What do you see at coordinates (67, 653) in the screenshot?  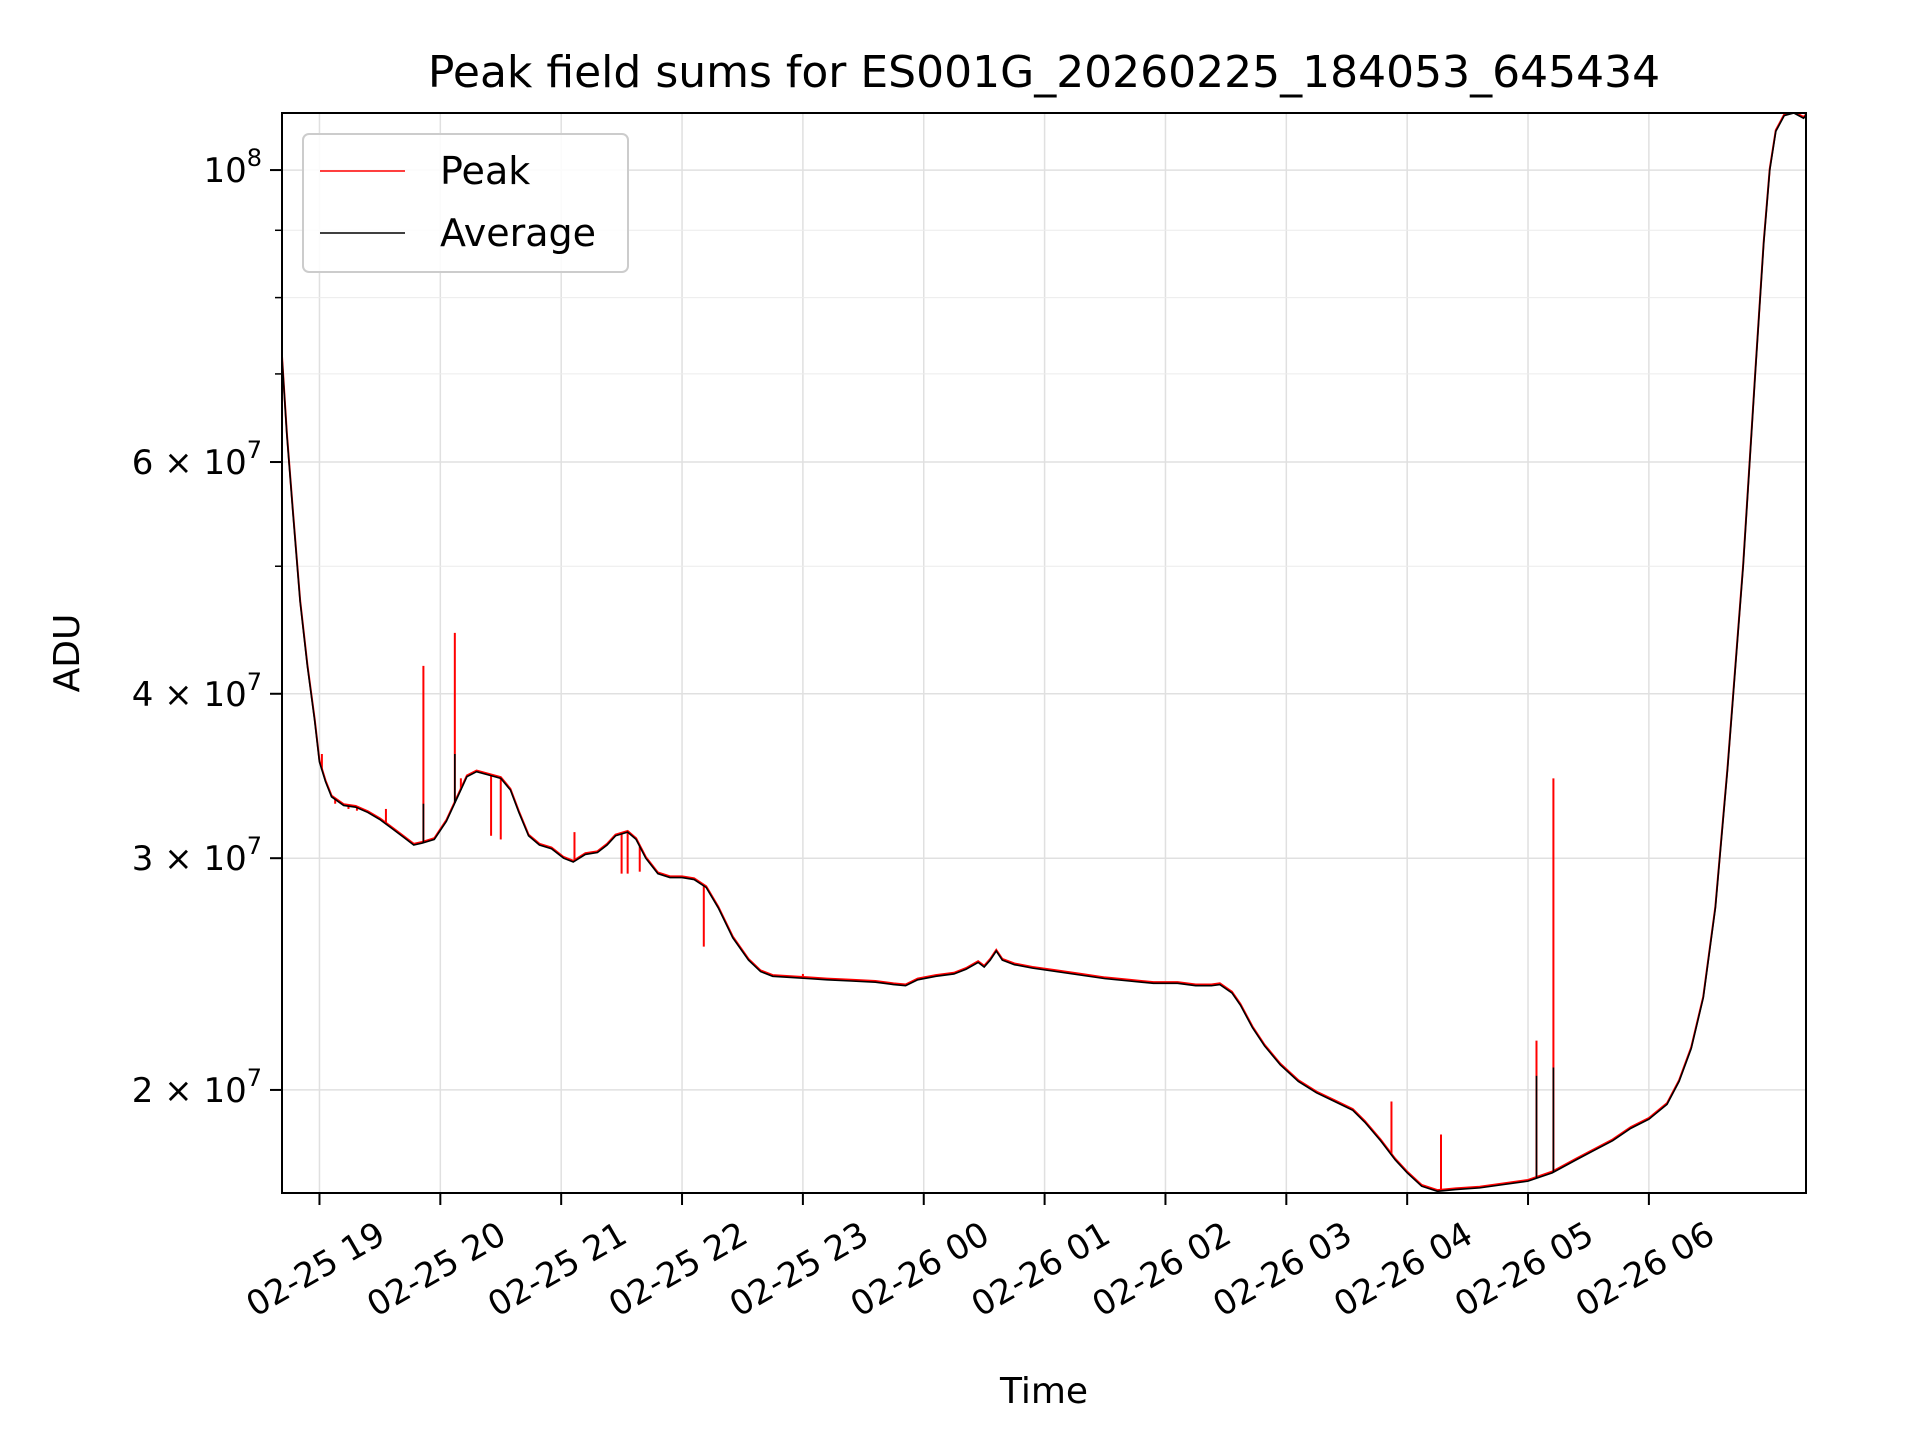 I see `y-axis-label: ADU` at bounding box center [67, 653].